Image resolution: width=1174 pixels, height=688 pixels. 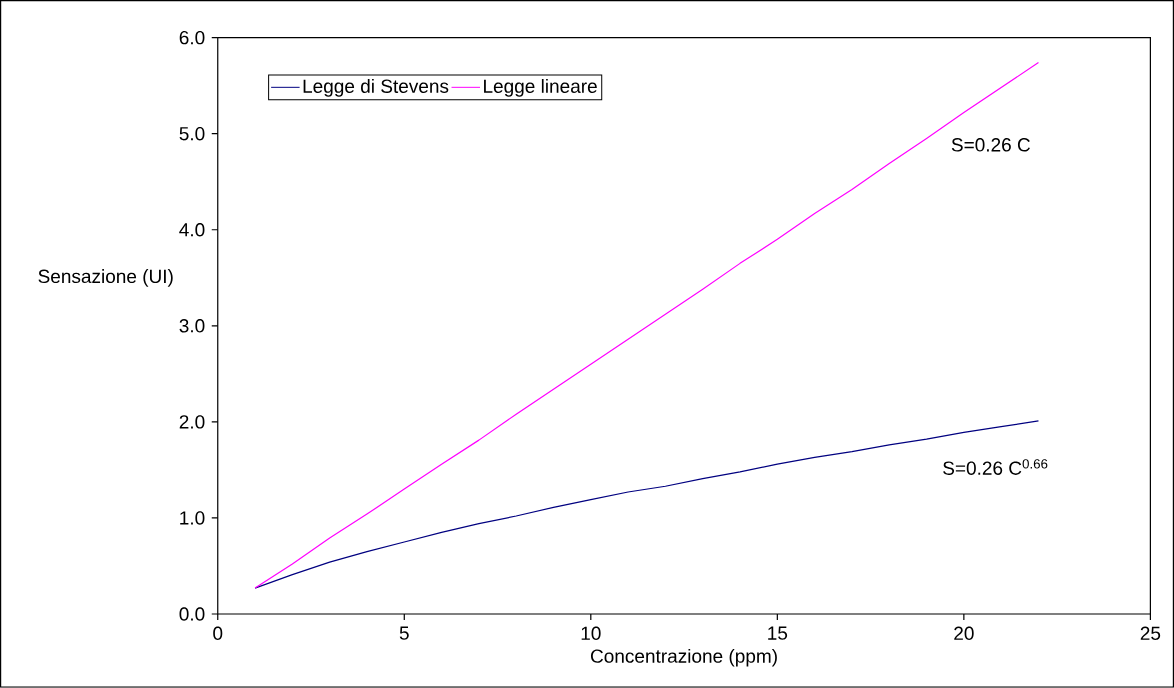 I want to click on y-tick-label: 1.0, so click(x=192, y=518).